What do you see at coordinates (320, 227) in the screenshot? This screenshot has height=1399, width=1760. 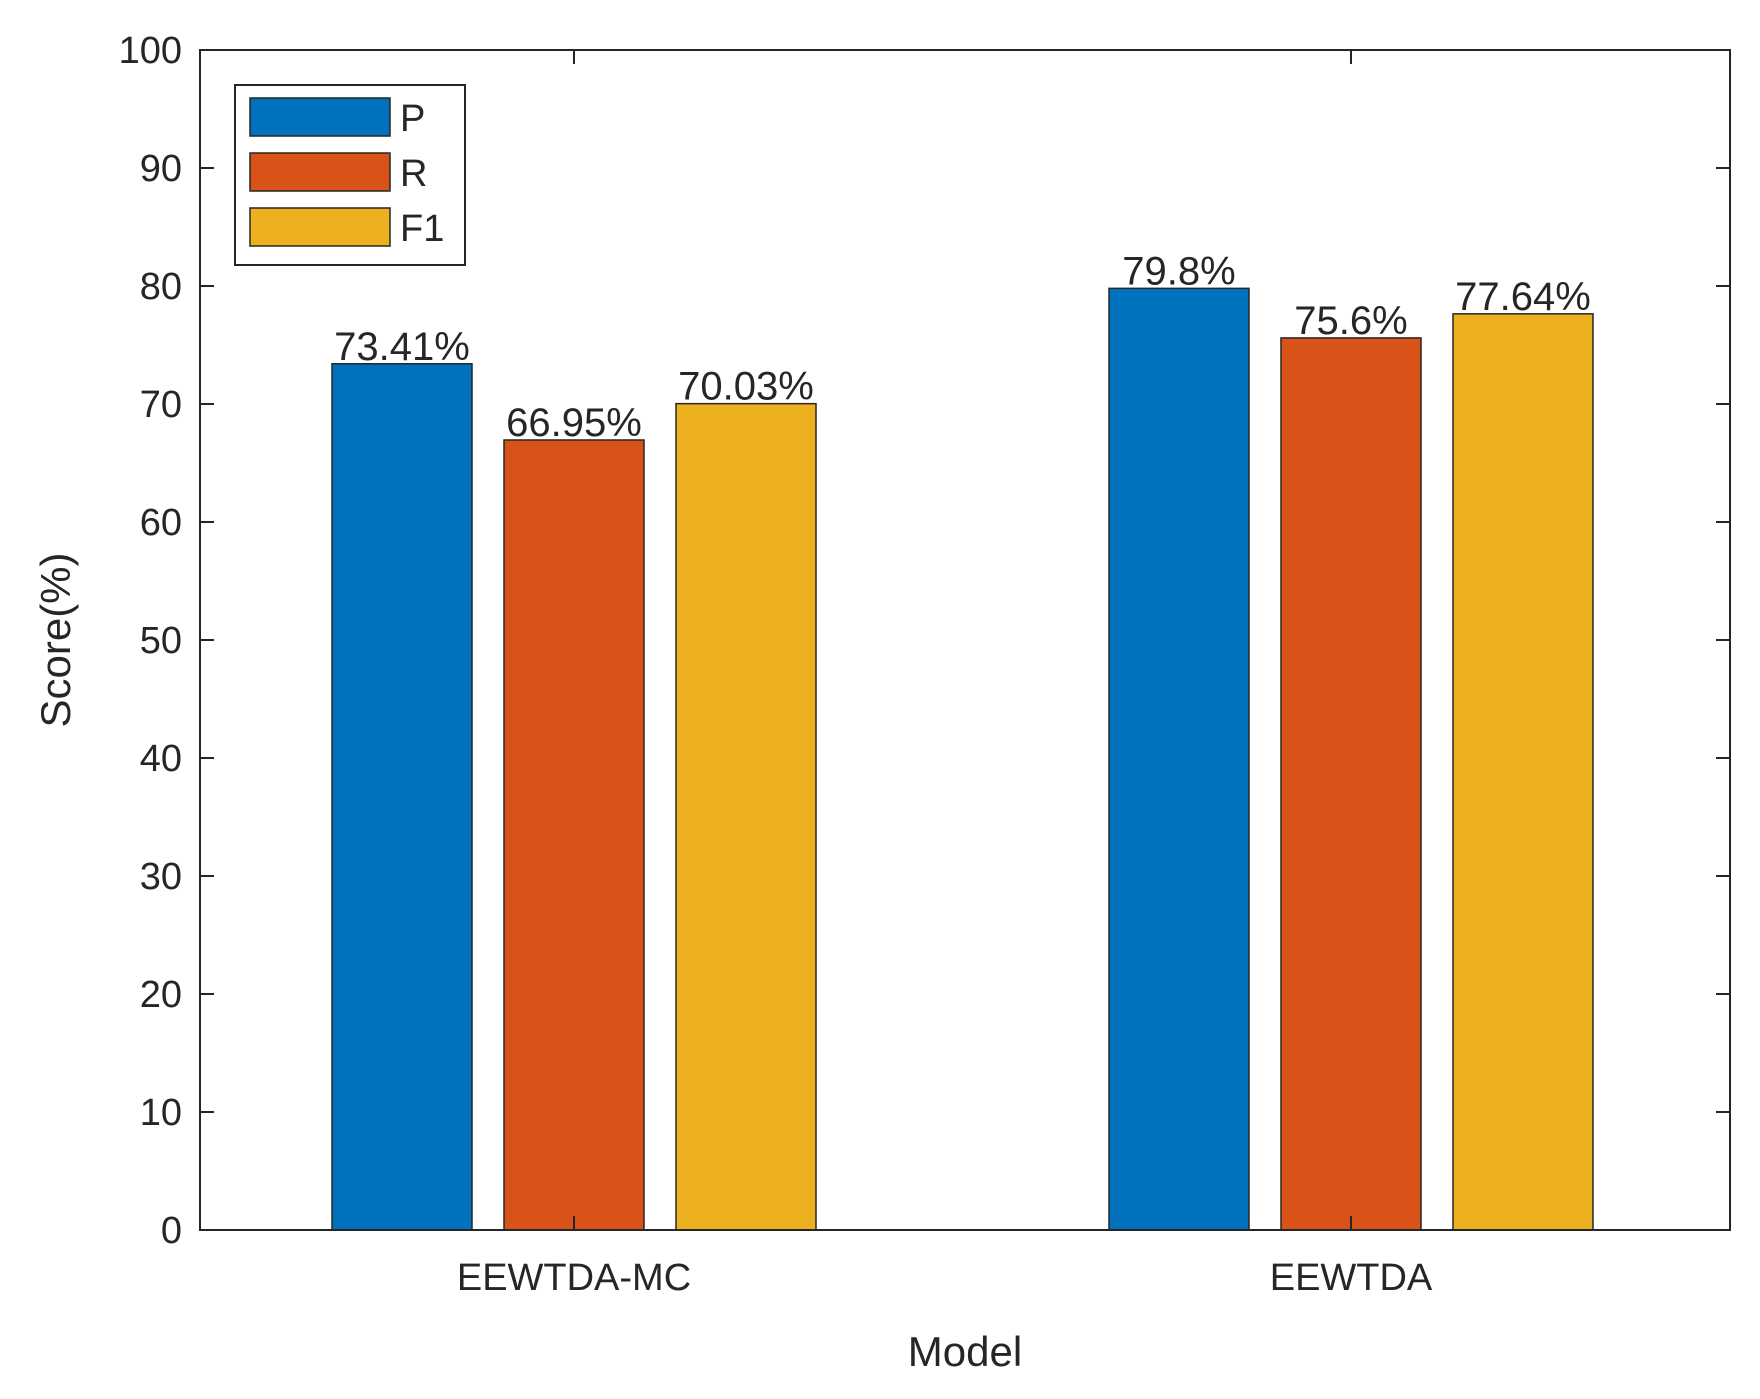 I see `legend-swatch-f1` at bounding box center [320, 227].